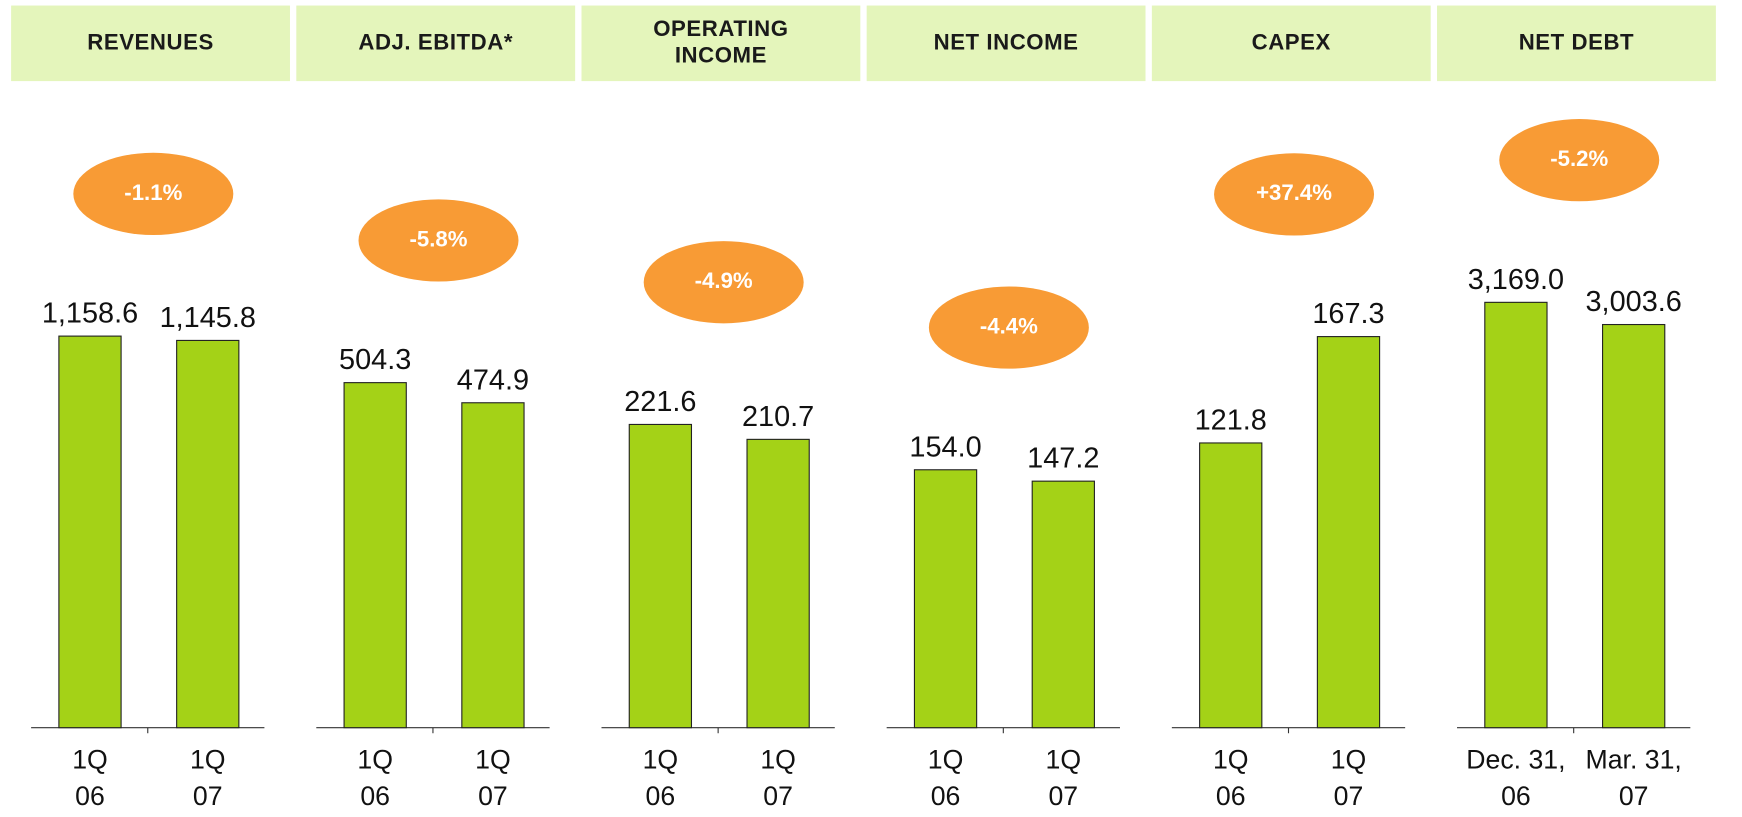  Describe the element at coordinates (493, 380) in the screenshot. I see `value-label: 474.9` at that location.